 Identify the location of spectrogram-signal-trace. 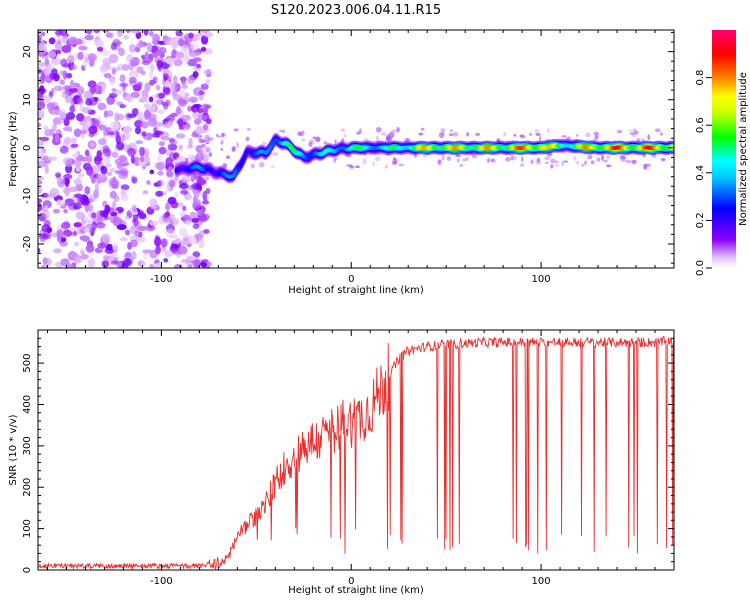
(424, 158).